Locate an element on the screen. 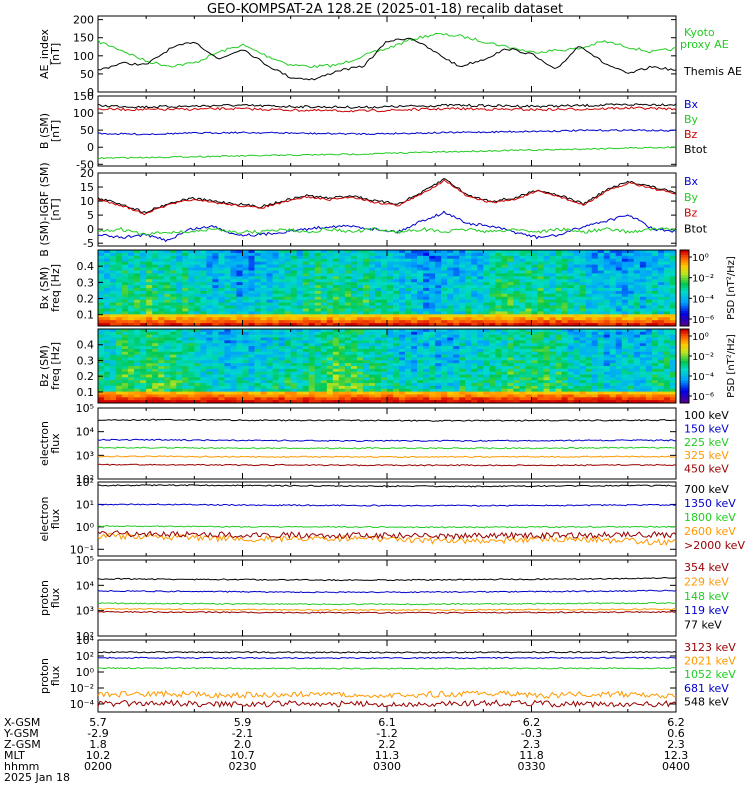 This screenshot has width=750, height=800. y-axis-label: B (SM)-IGRF (SM) is located at coordinates (44, 209).